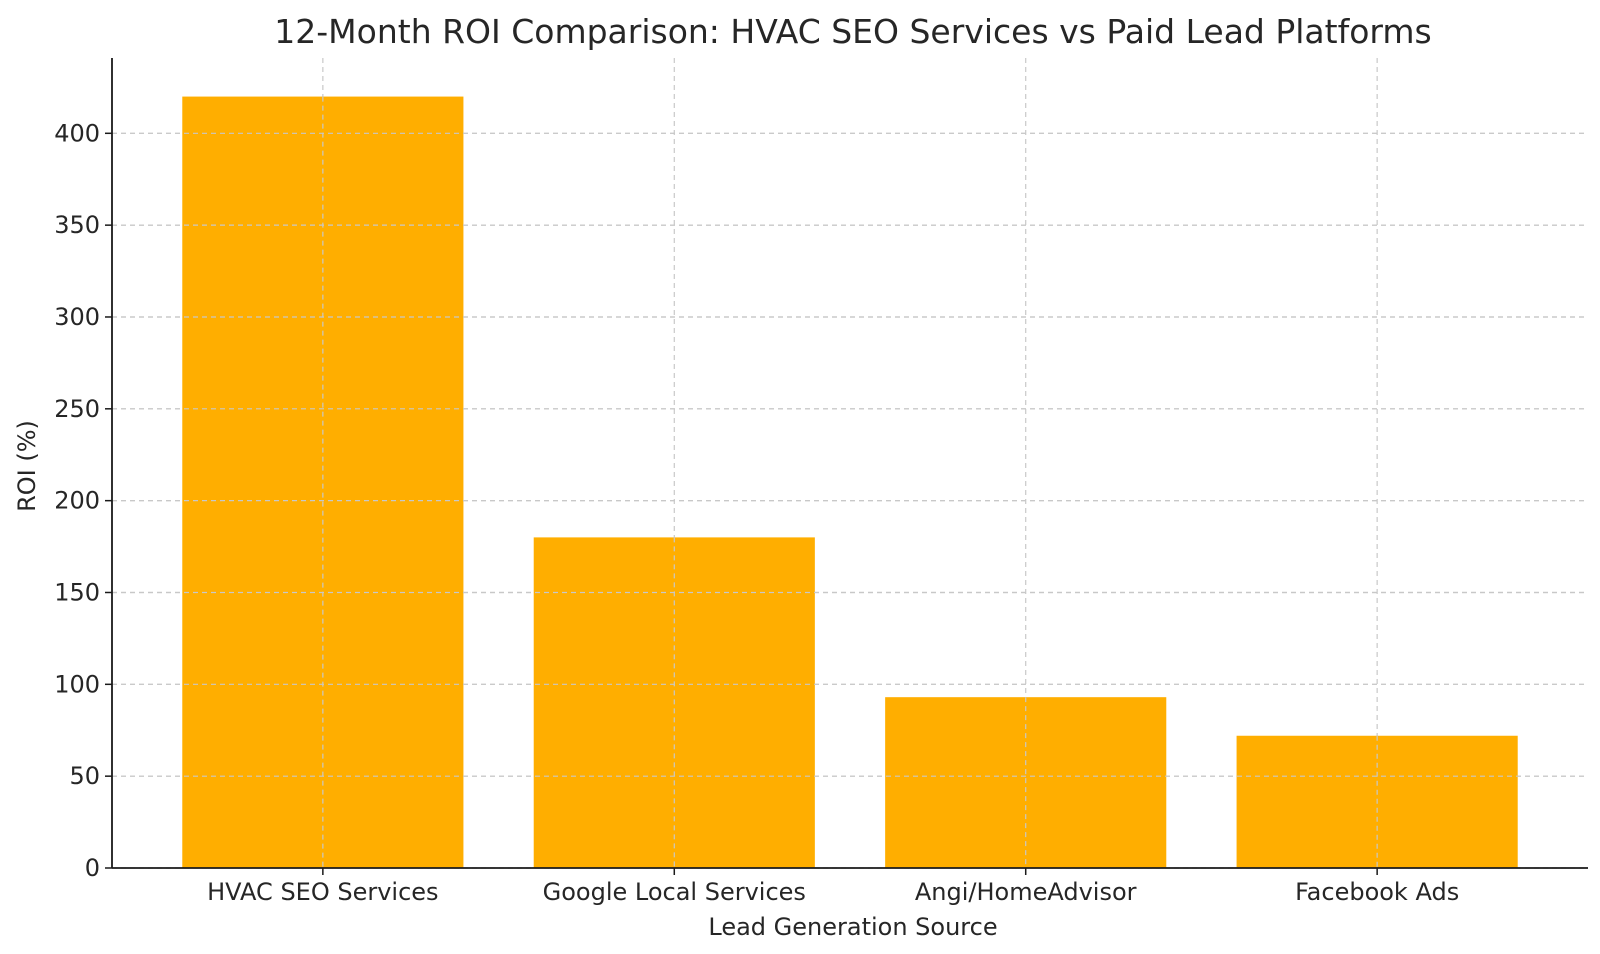 The height and width of the screenshot is (954, 1600). What do you see at coordinates (92, 868) in the screenshot?
I see `y-tick-label: 0` at bounding box center [92, 868].